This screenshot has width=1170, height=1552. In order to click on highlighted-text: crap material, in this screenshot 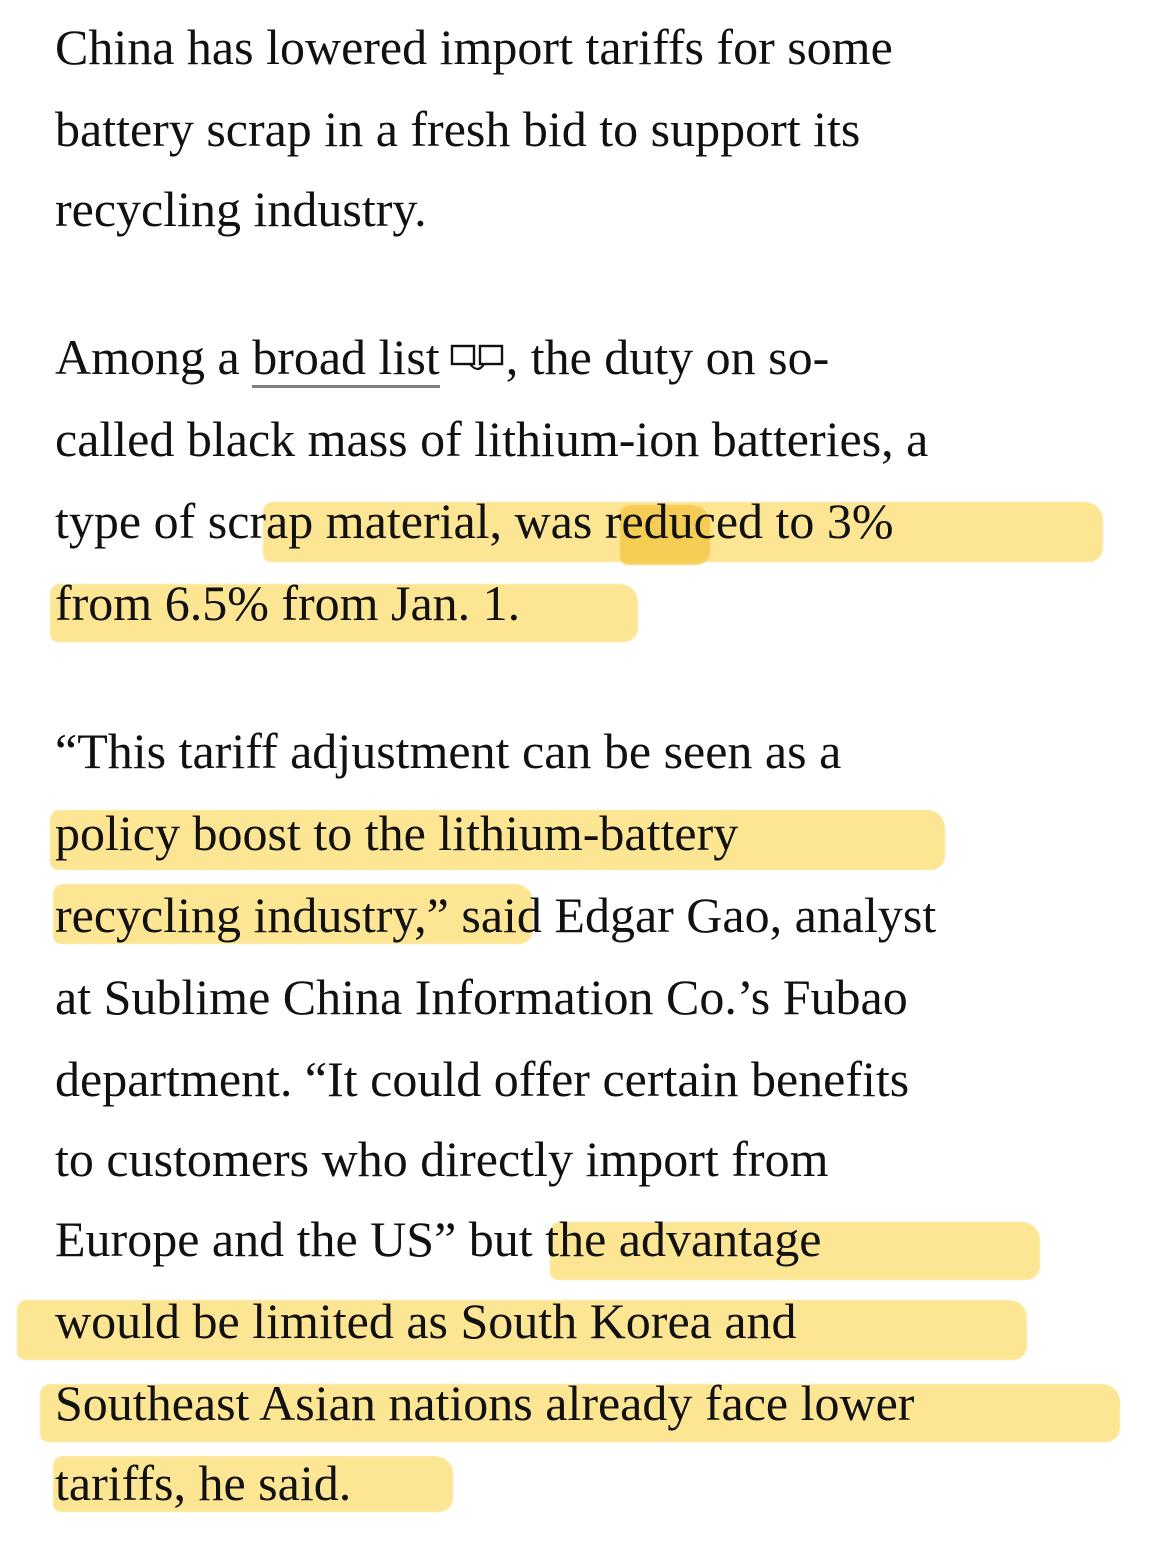, I will do `click(371, 521)`.